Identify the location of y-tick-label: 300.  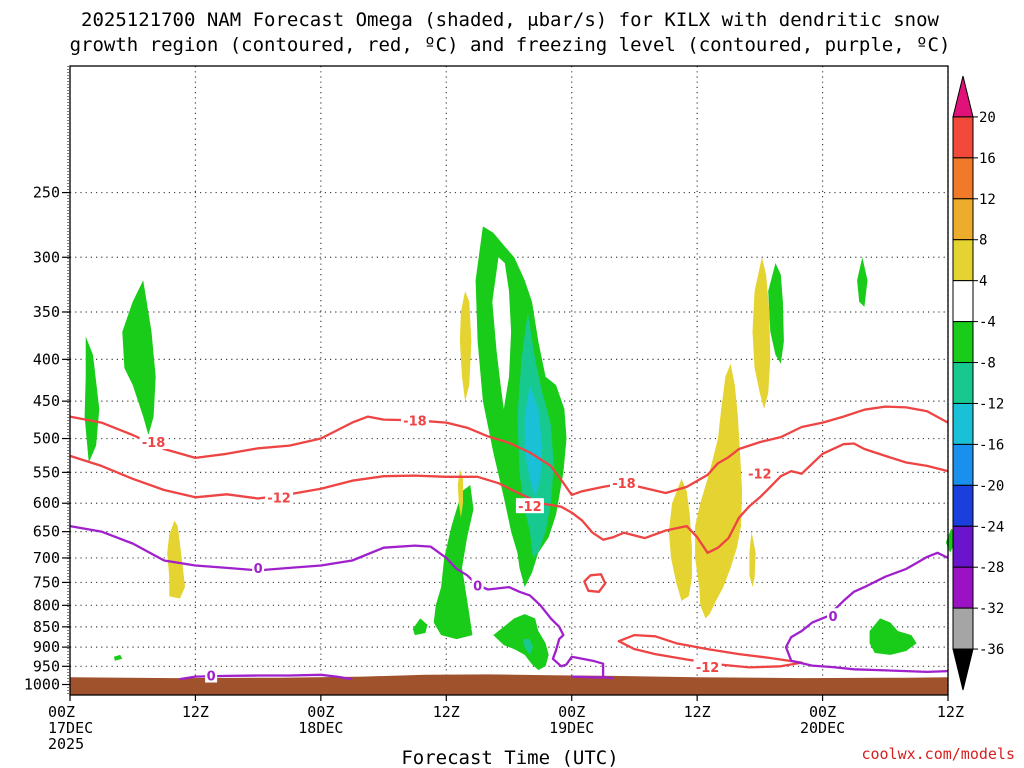
(46, 257).